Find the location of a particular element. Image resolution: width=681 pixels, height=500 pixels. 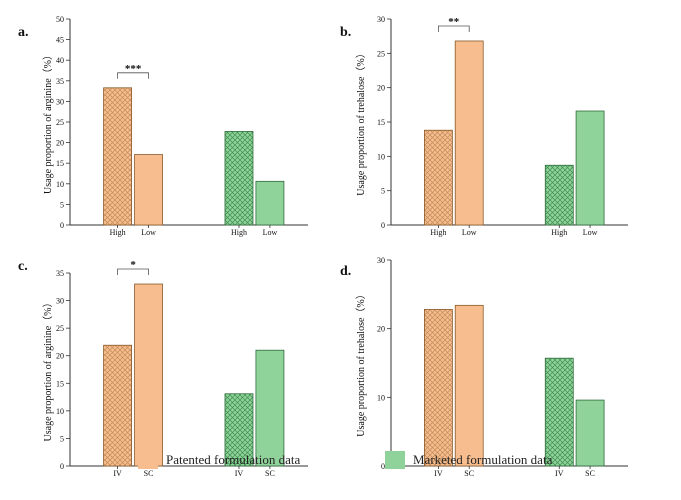

panel-letter: d. is located at coordinates (345, 271).